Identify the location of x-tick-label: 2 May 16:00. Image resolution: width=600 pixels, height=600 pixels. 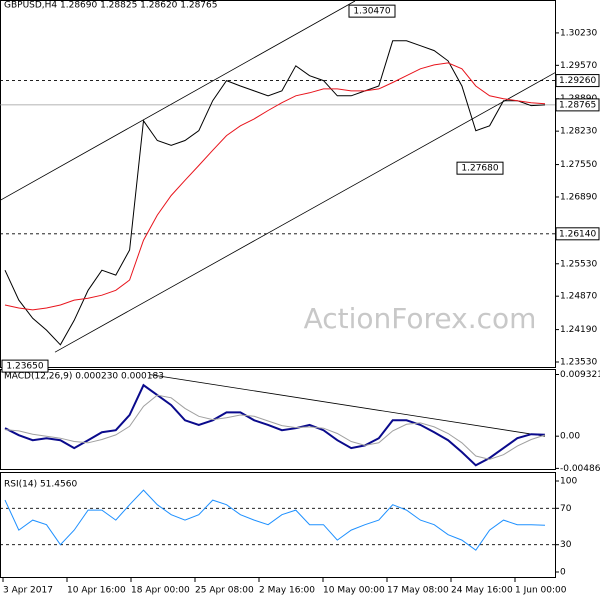
(287, 591).